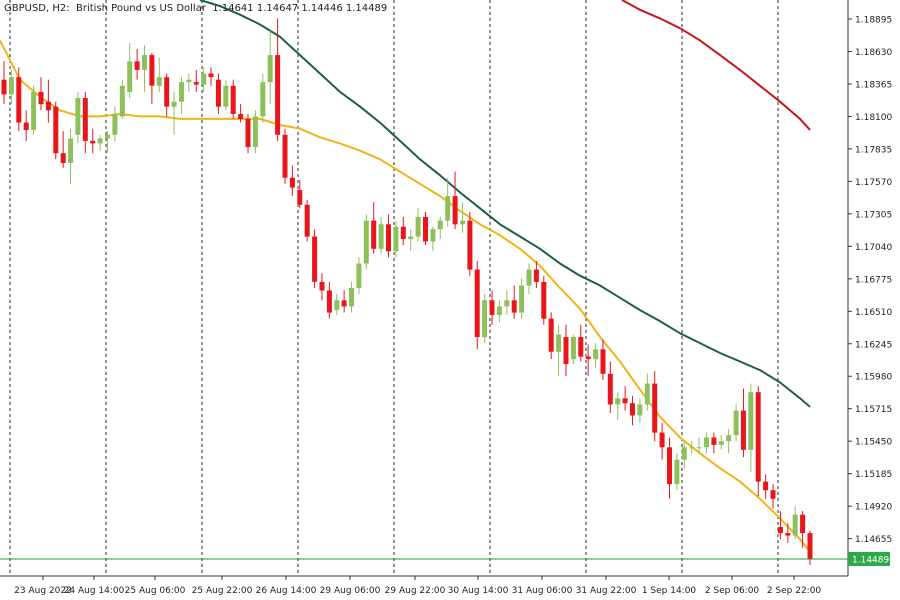  I want to click on y-tick-label: 1.14655, so click(873, 540).